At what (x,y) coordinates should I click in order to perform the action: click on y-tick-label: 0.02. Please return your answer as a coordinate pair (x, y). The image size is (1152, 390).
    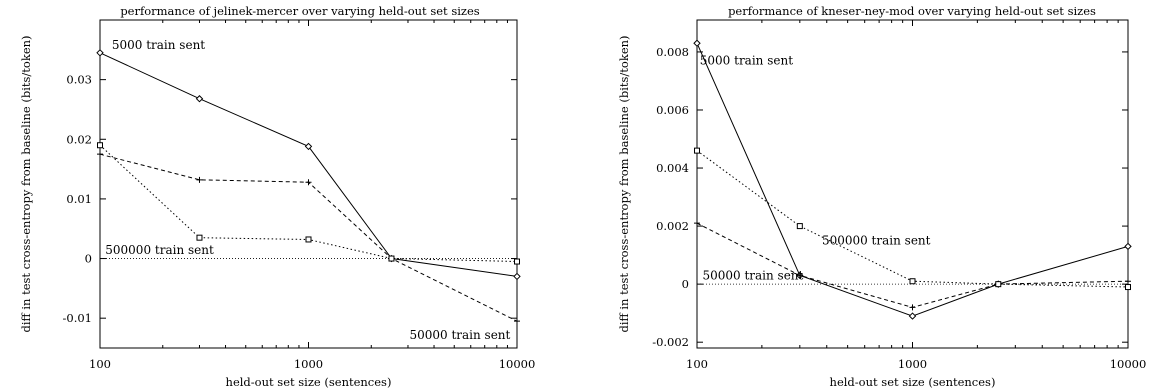
    Looking at the image, I should click on (79, 139).